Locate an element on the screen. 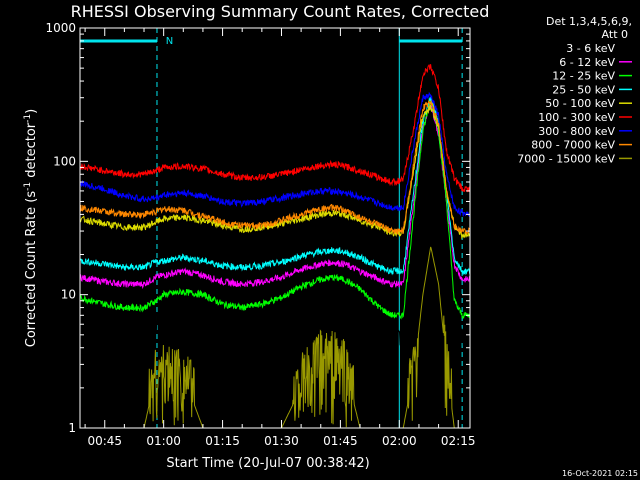  y-axis-label-exp1: -1 is located at coordinates (28, 186).